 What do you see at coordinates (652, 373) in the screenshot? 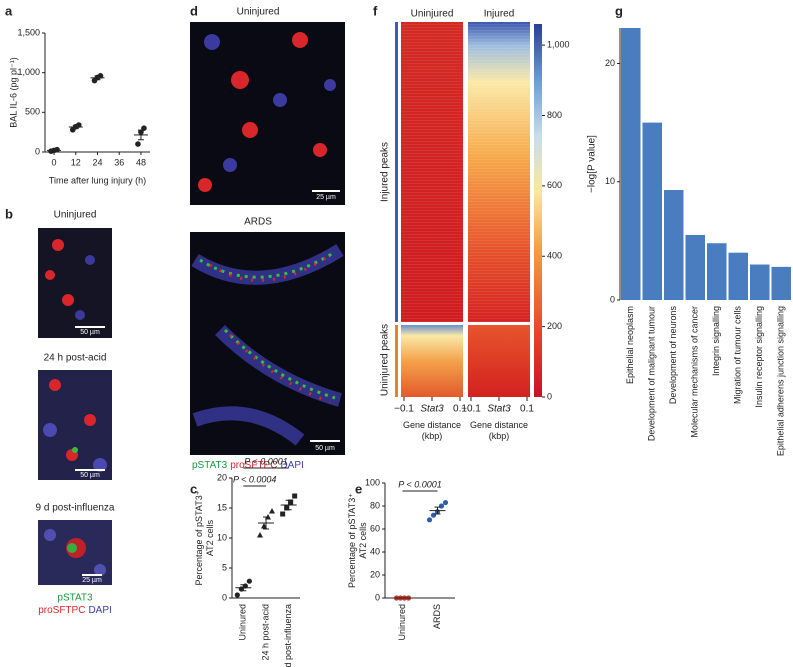
I see `x-tick-label: Development of malignant tumour` at bounding box center [652, 373].